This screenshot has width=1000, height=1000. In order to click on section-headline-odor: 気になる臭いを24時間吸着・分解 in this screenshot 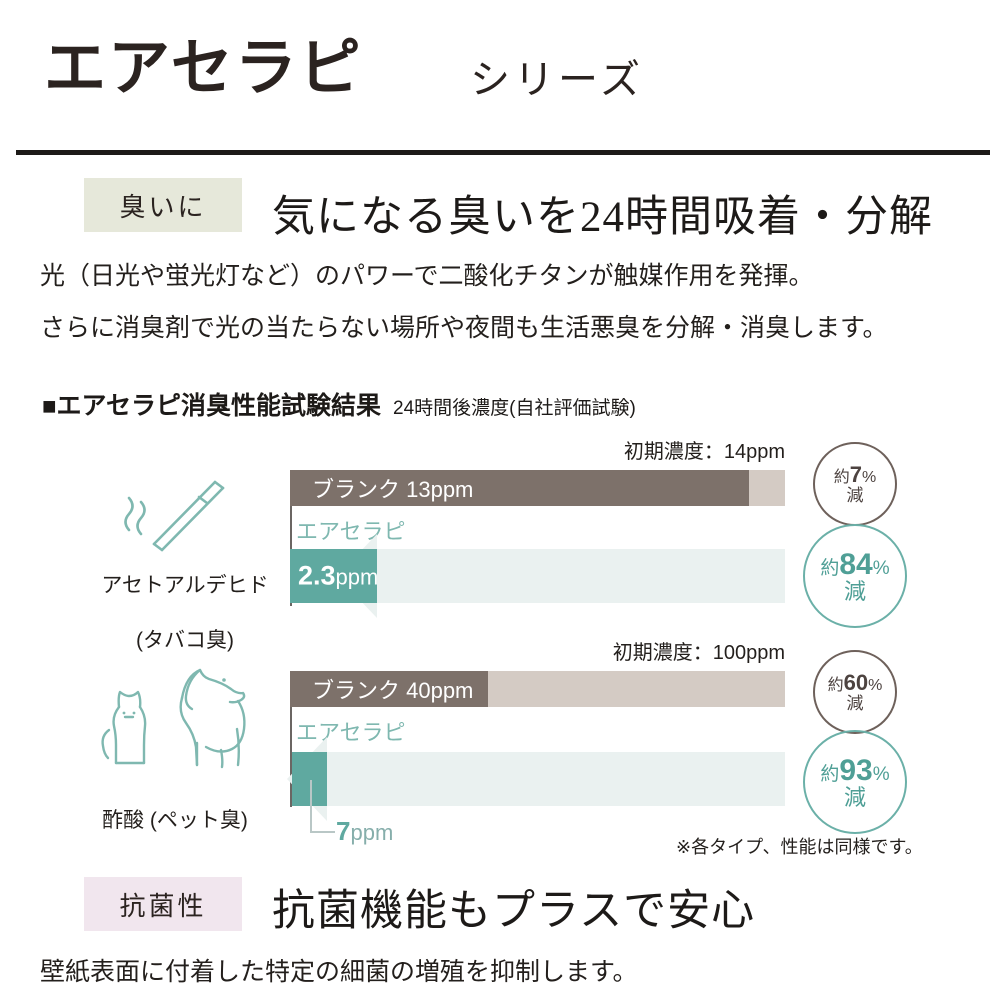, I will do `click(602, 217)`.